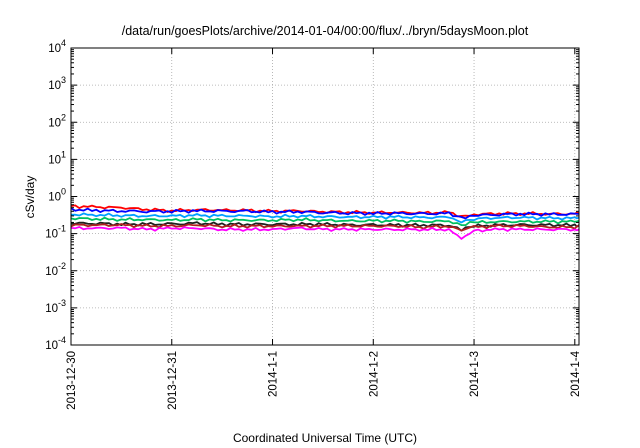  What do you see at coordinates (374, 374) in the screenshot?
I see `x-tick-label: 2014-1-2` at bounding box center [374, 374].